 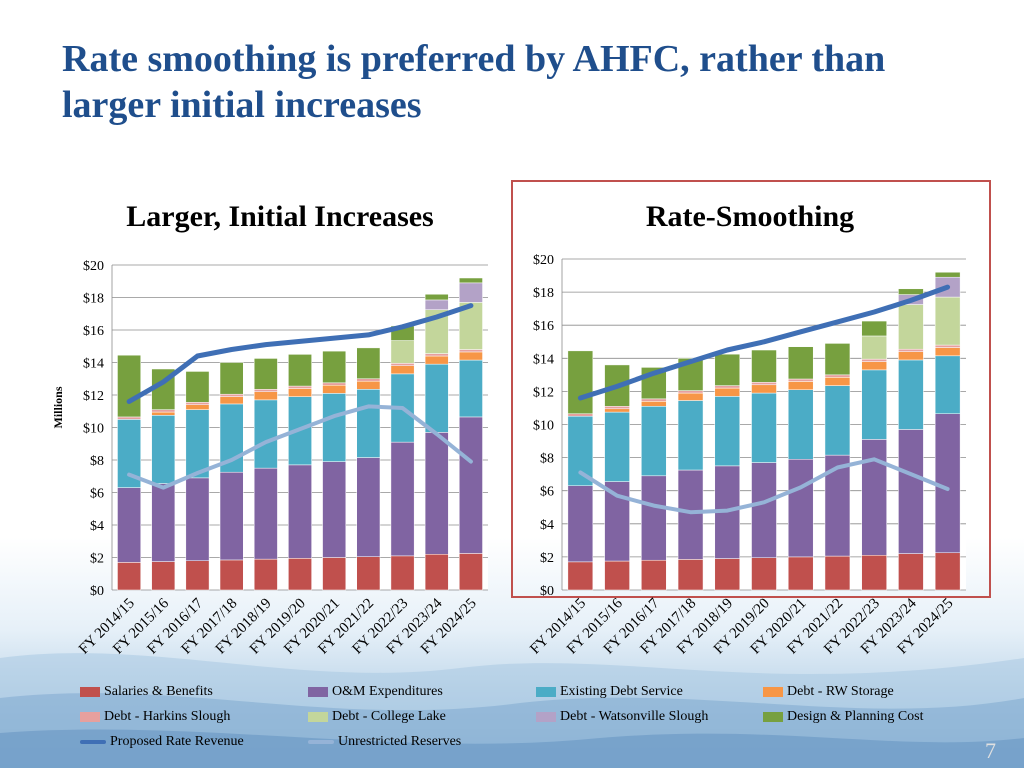 I want to click on line-proposed-rate-revenue, so click(x=764, y=342).